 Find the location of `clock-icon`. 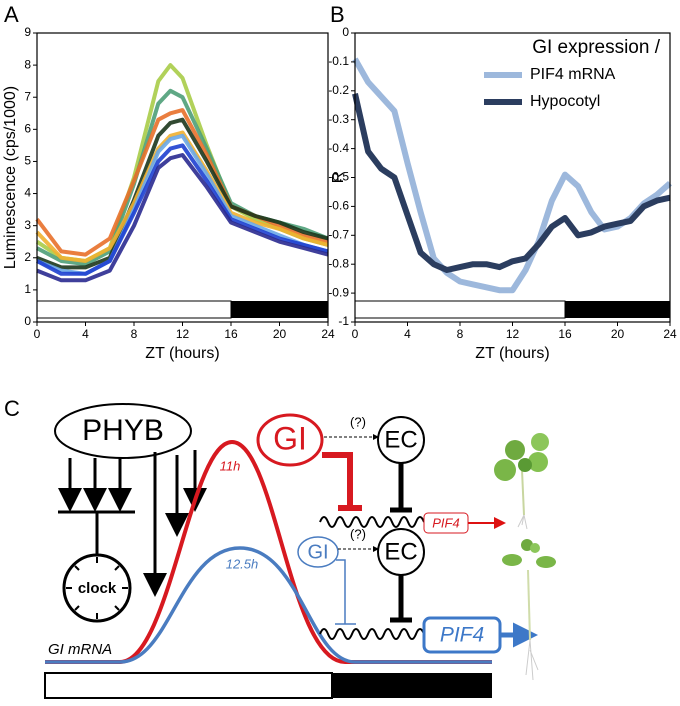

clock-icon is located at coordinates (97, 588).